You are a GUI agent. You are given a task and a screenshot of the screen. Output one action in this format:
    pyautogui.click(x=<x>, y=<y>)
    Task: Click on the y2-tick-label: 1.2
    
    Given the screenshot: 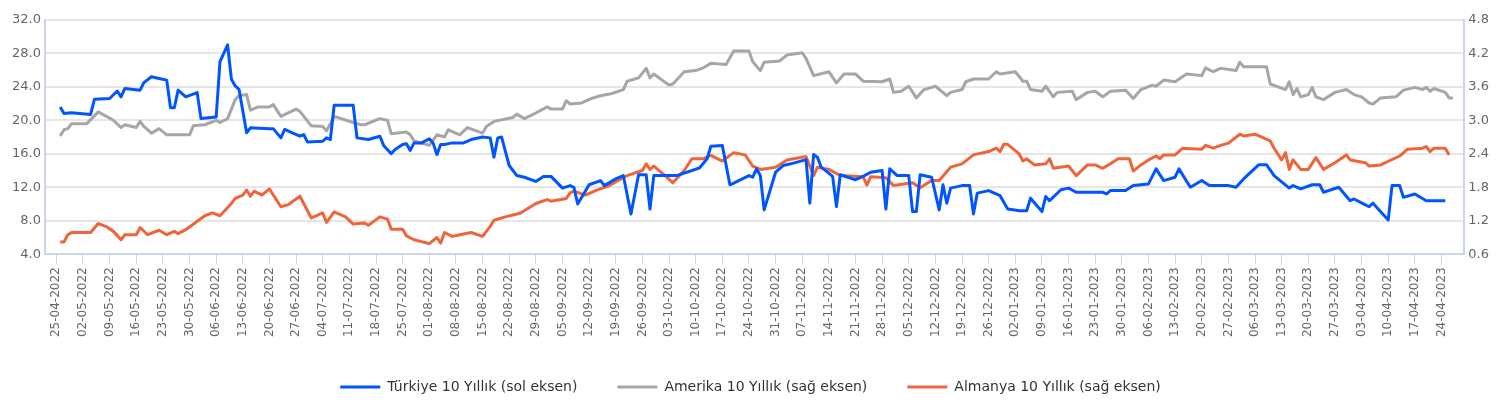 What is the action you would take?
    pyautogui.click(x=1479, y=220)
    